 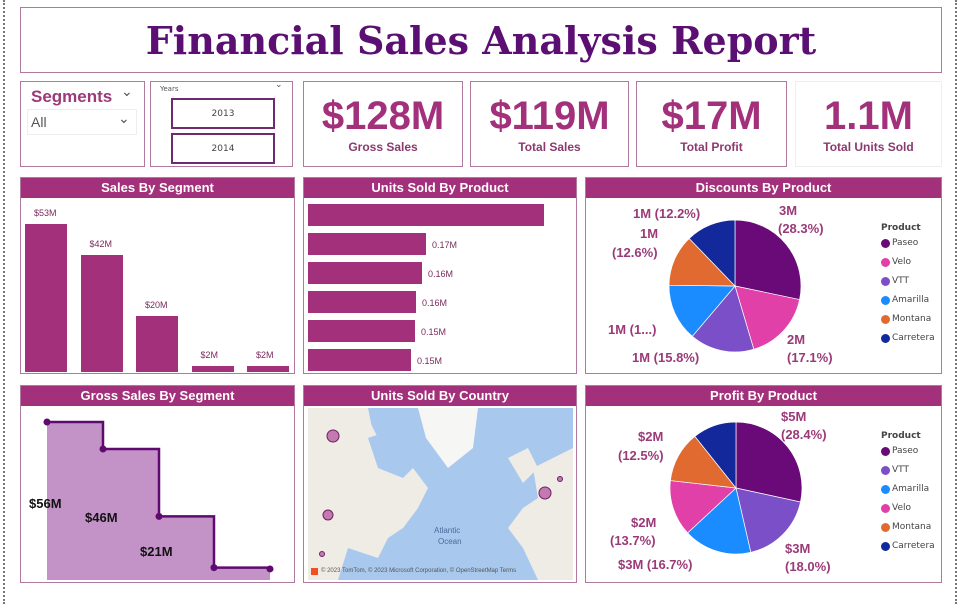 I want to click on kpi-label: Total Sales, so click(x=549, y=147).